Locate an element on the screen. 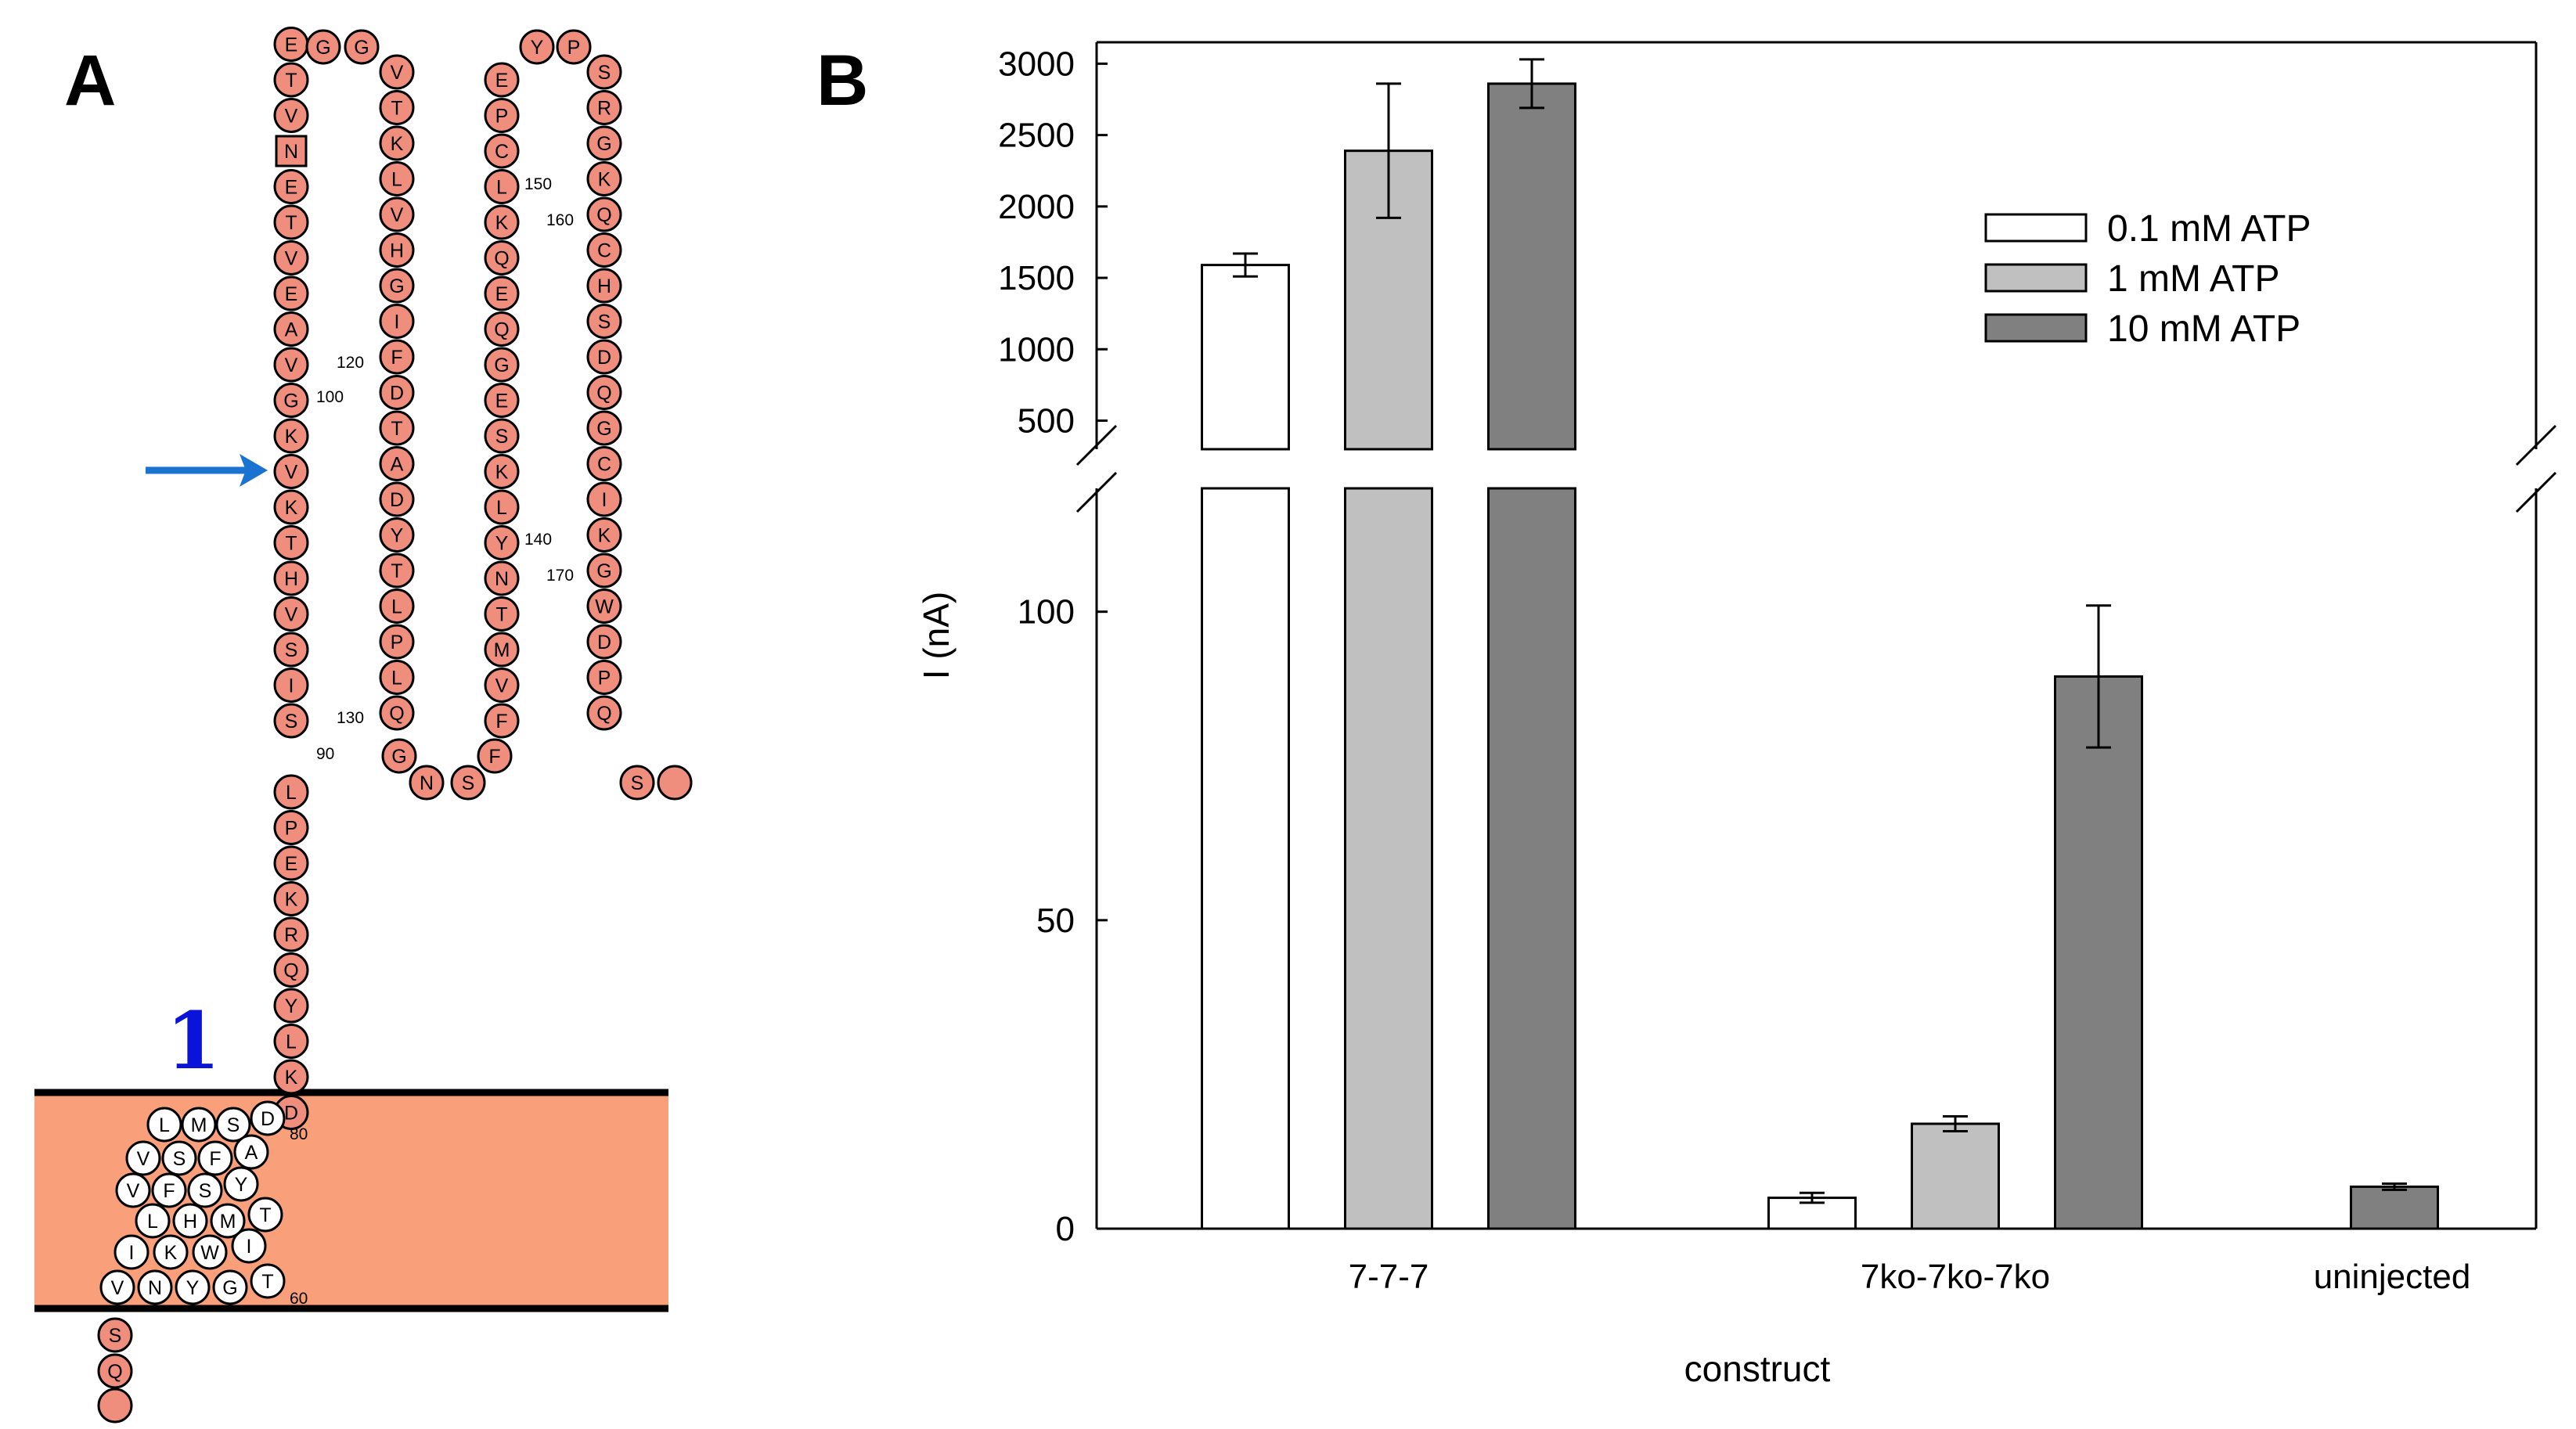 Image resolution: width=2576 pixels, height=1429 pixels. bar-7-7-7-10-mm-atp-lower is located at coordinates (1531, 858).